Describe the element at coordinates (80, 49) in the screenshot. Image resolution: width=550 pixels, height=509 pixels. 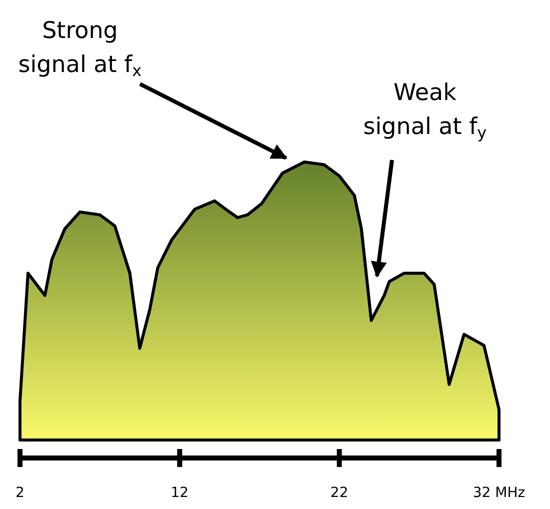
I see `text: Strong signal at f$_{x}$` at that location.